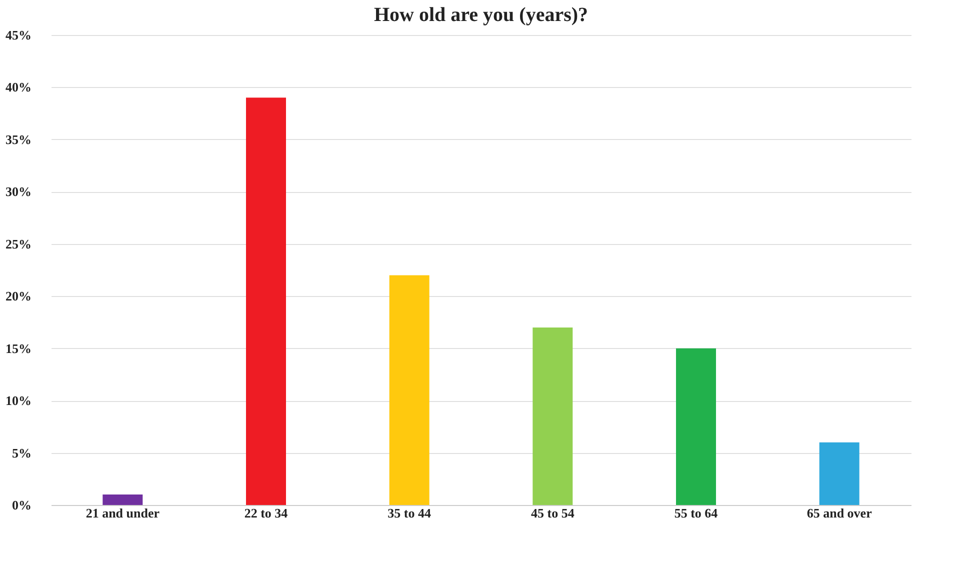  I want to click on y-tick-label: 30%, so click(19, 192).